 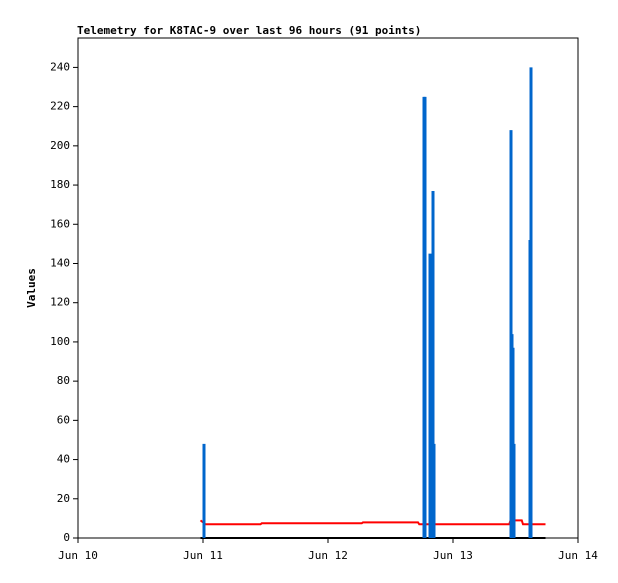 What do you see at coordinates (60, 106) in the screenshot?
I see `y-tick-label: 220` at bounding box center [60, 106].